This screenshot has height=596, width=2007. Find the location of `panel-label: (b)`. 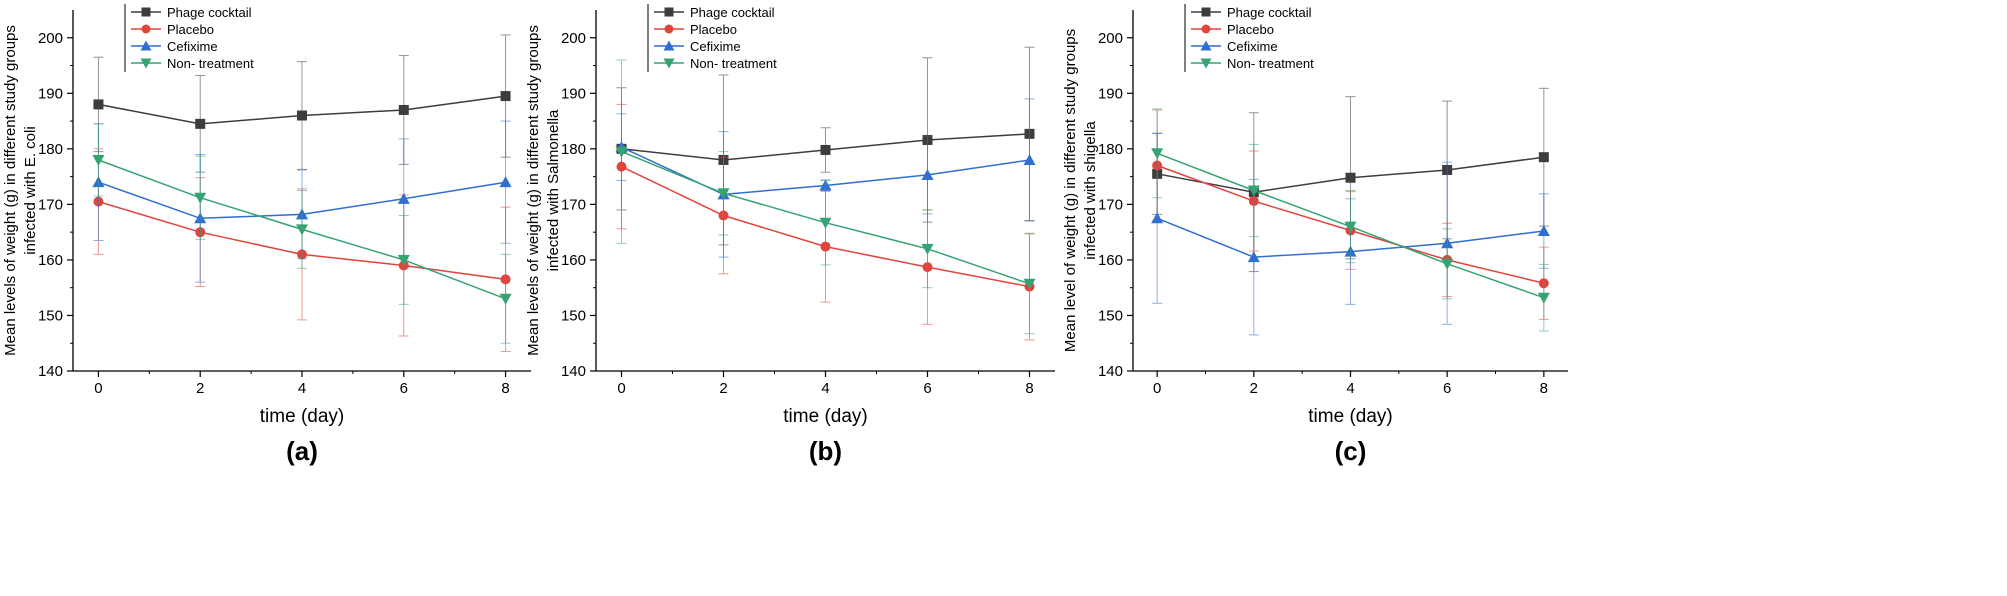

panel-label: (b) is located at coordinates (825, 451).